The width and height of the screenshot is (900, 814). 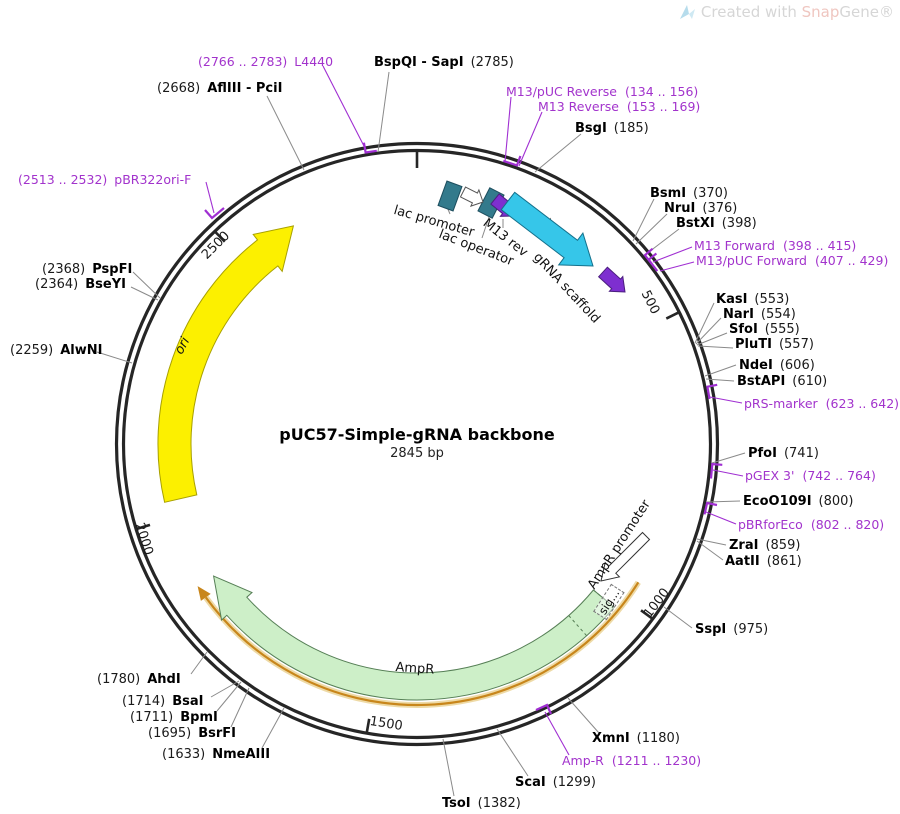 What do you see at coordinates (481, 803) in the screenshot?
I see `site-label-tsoi: TsoI (1382)` at bounding box center [481, 803].